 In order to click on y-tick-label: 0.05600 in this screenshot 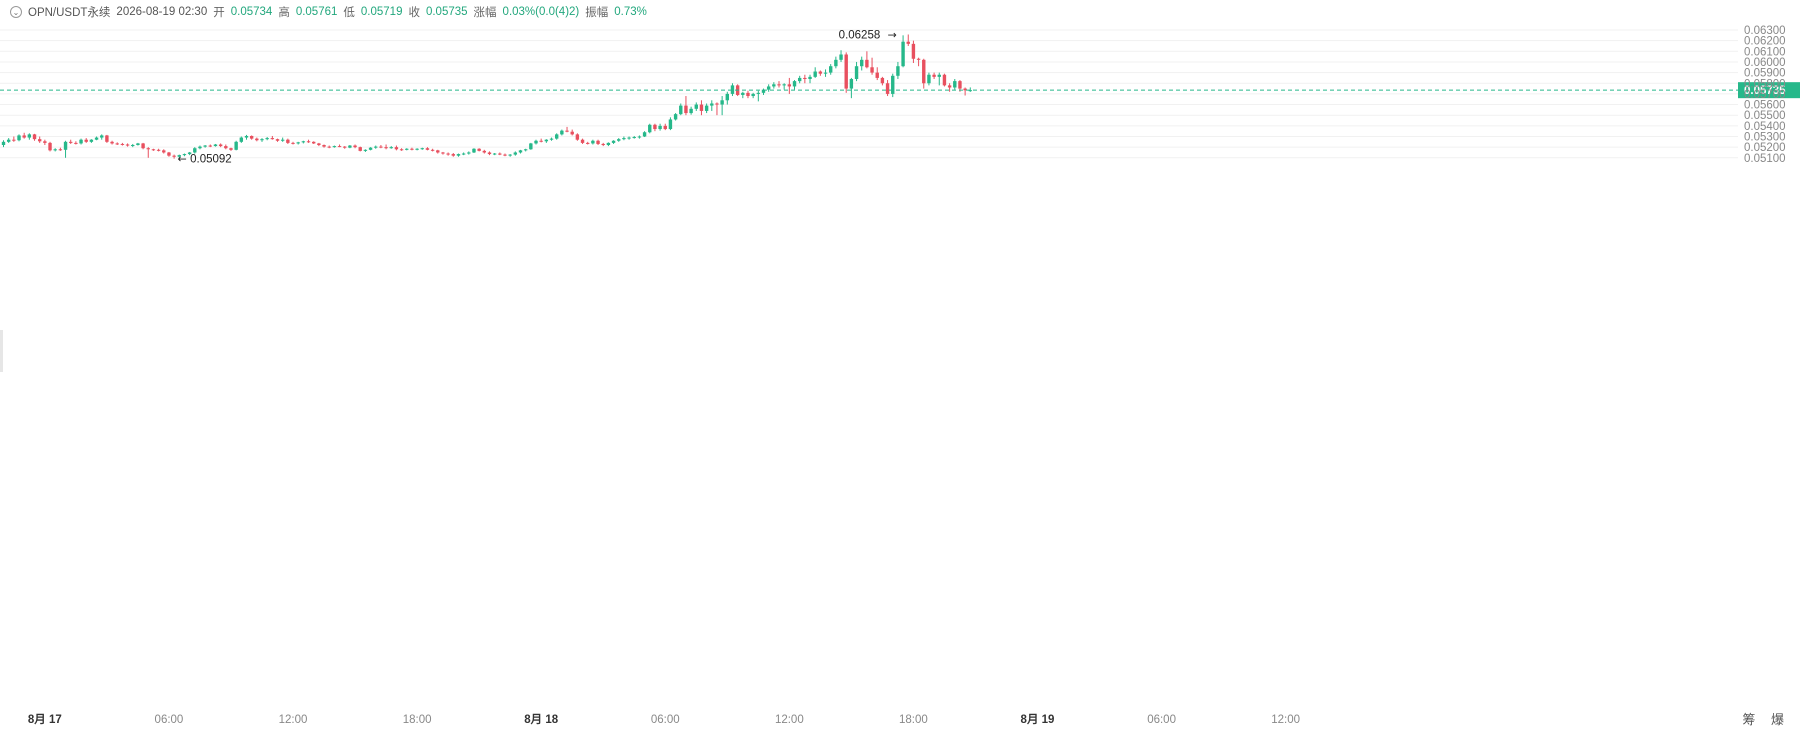, I will do `click(1765, 106)`.